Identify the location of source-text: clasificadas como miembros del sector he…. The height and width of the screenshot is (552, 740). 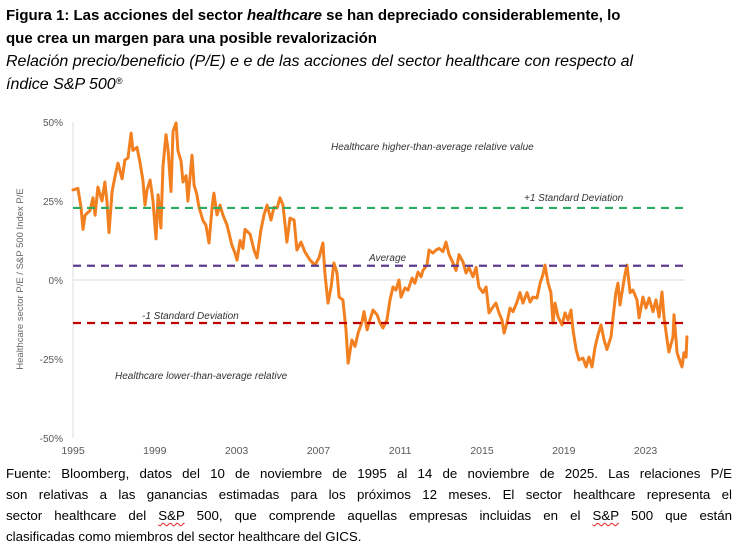
(184, 536).